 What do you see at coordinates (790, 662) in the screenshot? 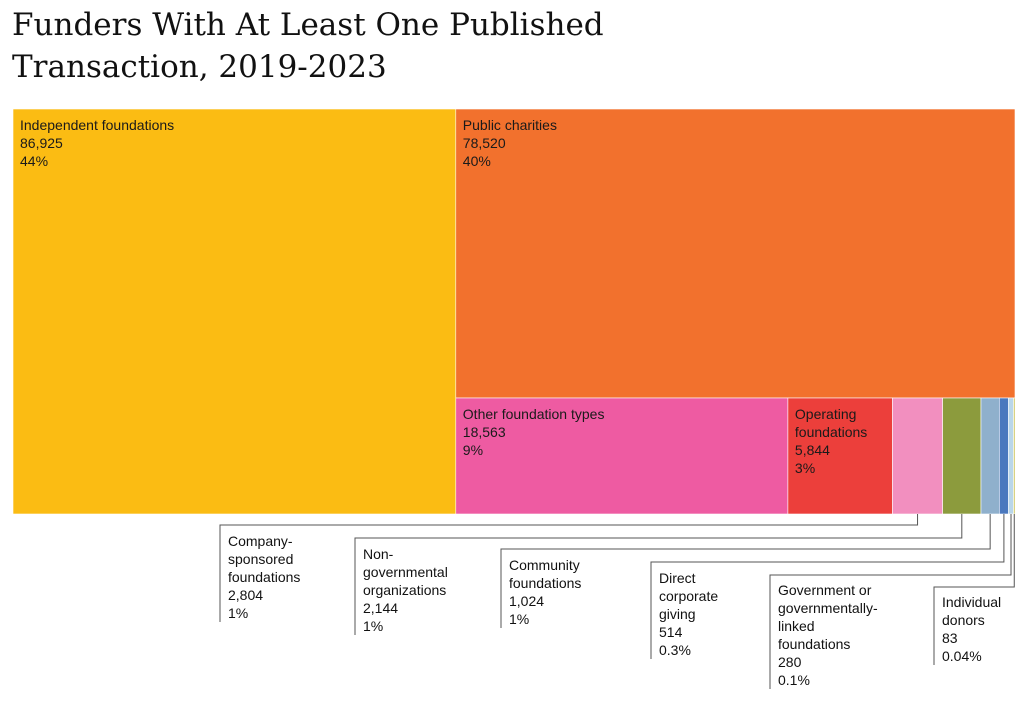
I see `callout-value-government-or-governmentally-linked-foundations: 280` at bounding box center [790, 662].